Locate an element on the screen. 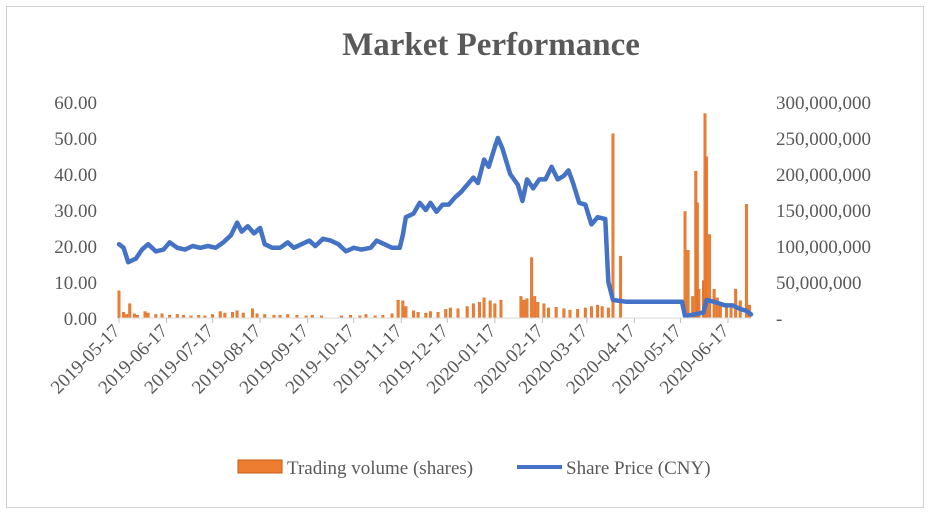 This screenshot has width=932, height=516. y-right-tick-label: 200,000,000 is located at coordinates (823, 175).